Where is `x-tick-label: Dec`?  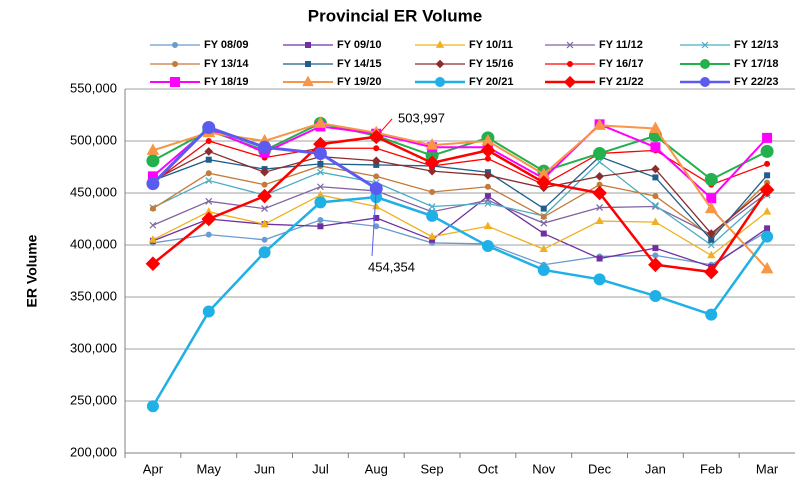
x-tick-label: Dec is located at coordinates (600, 468).